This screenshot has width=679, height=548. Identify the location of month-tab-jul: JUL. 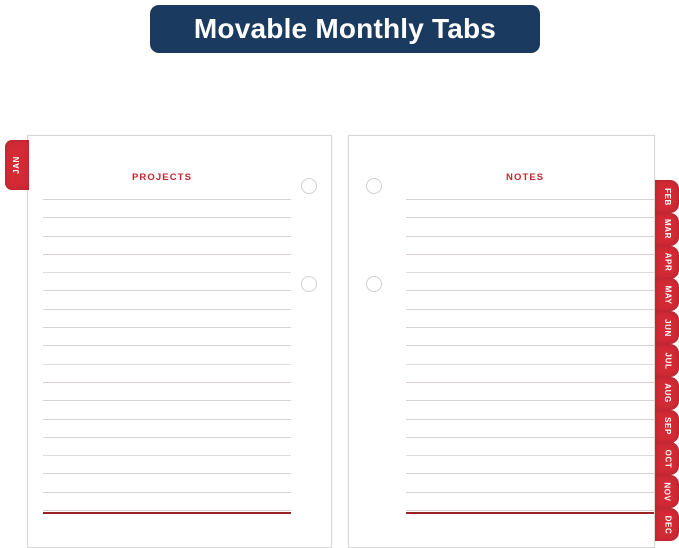
(667, 360).